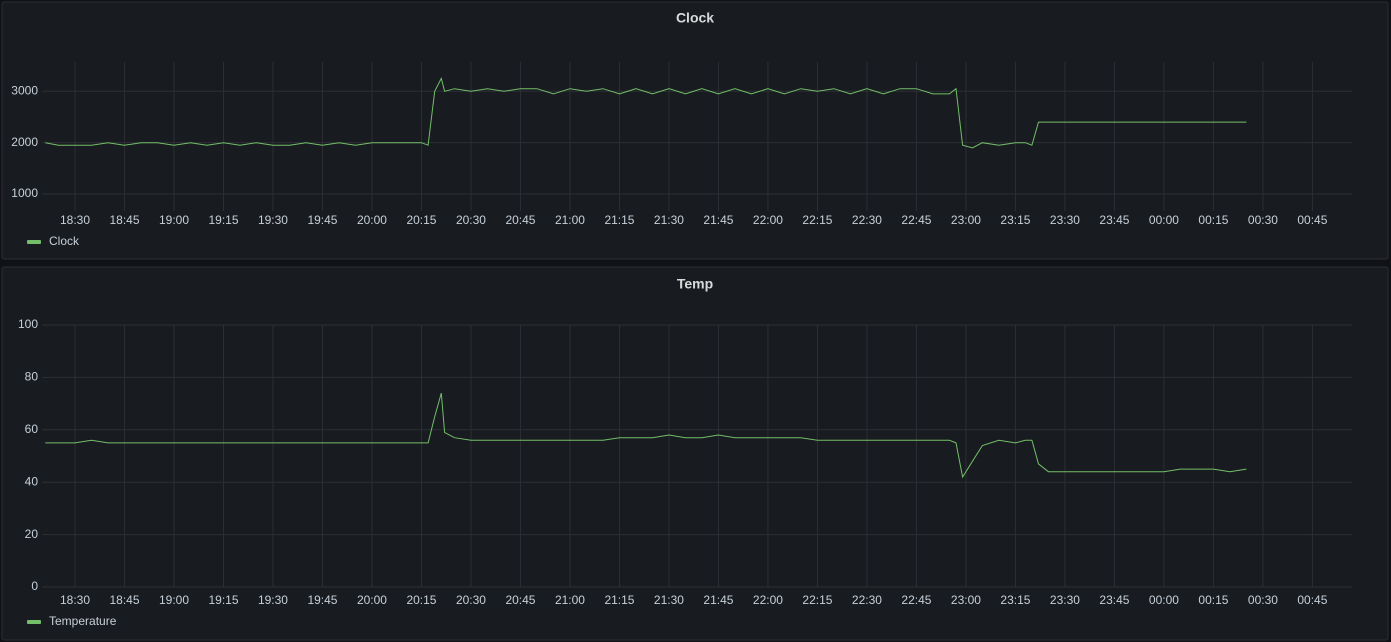 Image resolution: width=1391 pixels, height=642 pixels. What do you see at coordinates (64, 241) in the screenshot?
I see `legend-label: Clock` at bounding box center [64, 241].